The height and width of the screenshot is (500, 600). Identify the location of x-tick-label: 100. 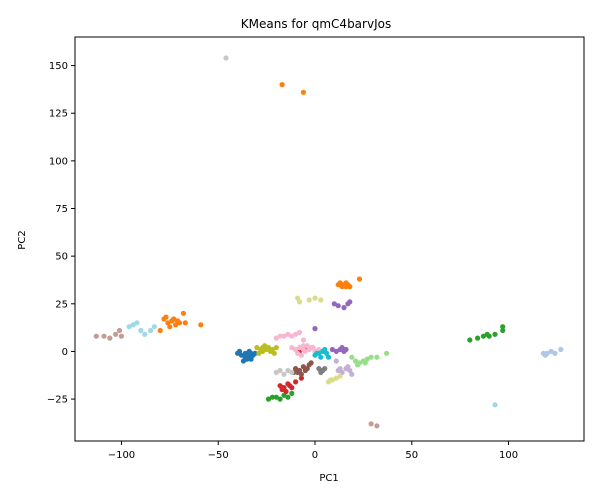
(508, 455).